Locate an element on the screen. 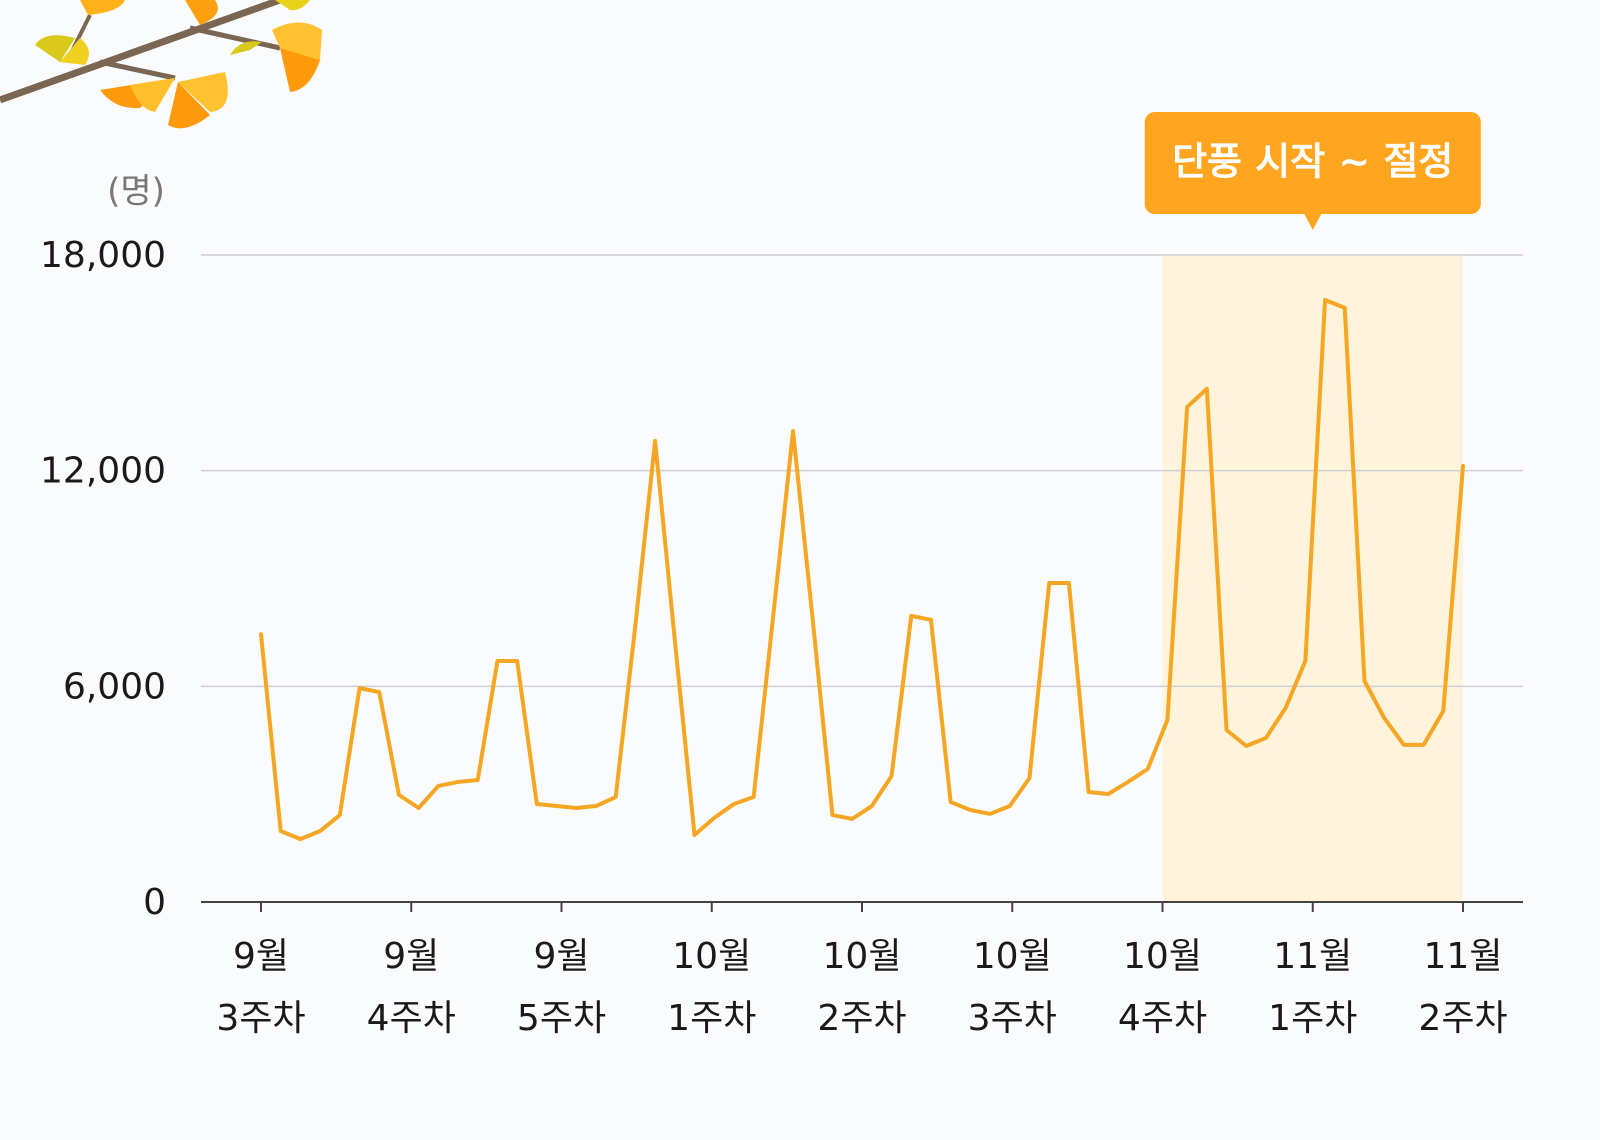  unit-label: (명) is located at coordinates (136, 192).